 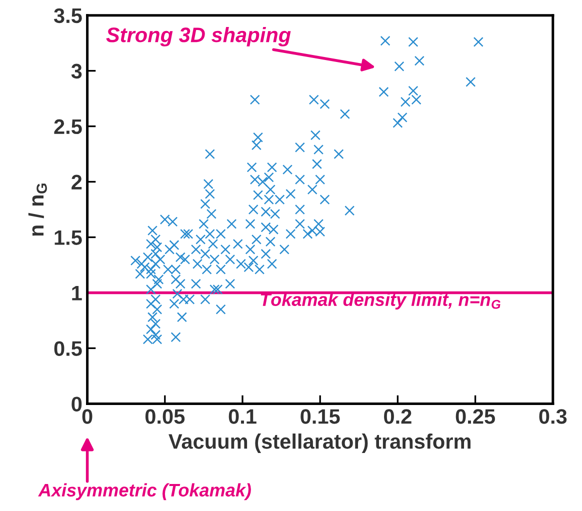 I want to click on x-axis-title: Vacuum (stellarator) transform, so click(x=319, y=443).